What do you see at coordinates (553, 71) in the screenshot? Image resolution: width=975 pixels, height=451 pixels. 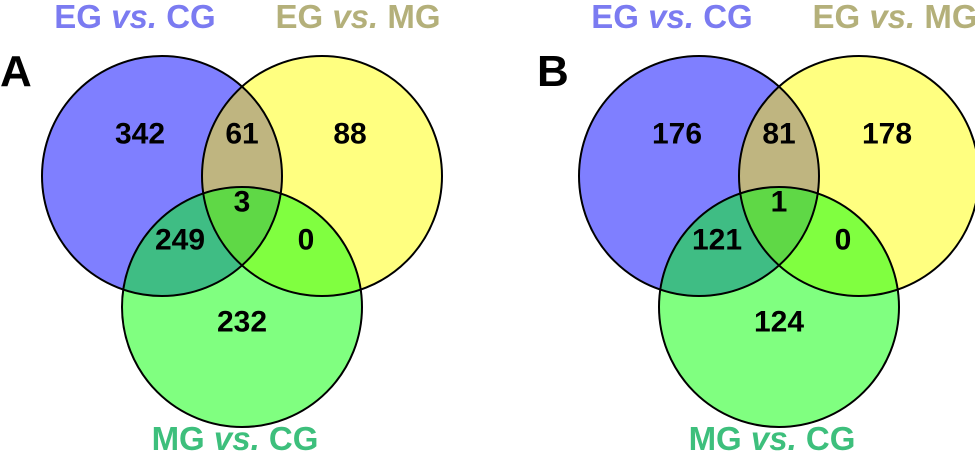 I see `panel-letter: B` at bounding box center [553, 71].